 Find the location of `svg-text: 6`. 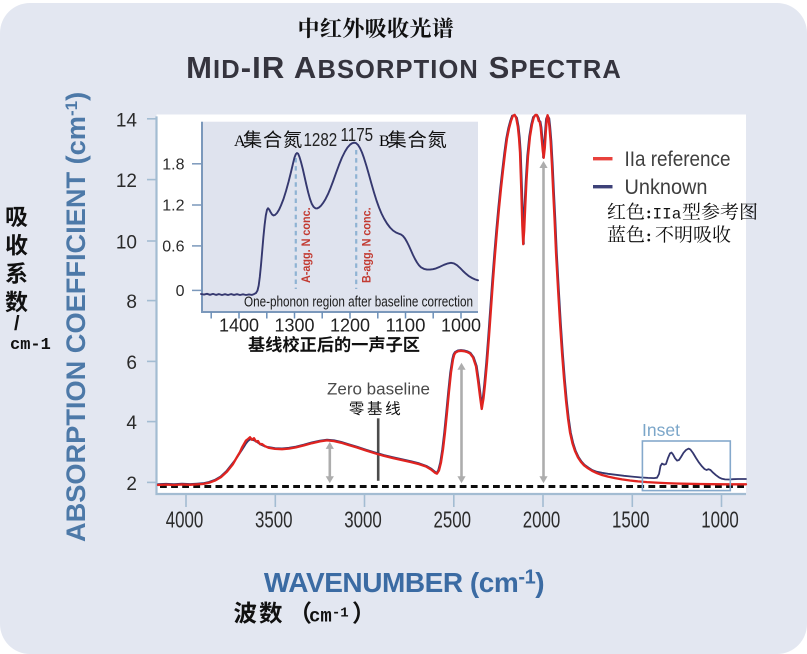

svg-text: 6 is located at coordinates (131, 363).